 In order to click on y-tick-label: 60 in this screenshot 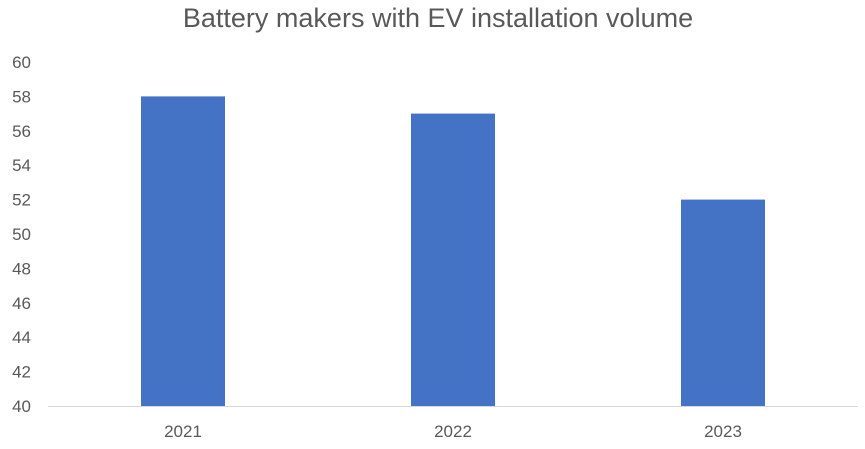, I will do `click(21, 62)`.